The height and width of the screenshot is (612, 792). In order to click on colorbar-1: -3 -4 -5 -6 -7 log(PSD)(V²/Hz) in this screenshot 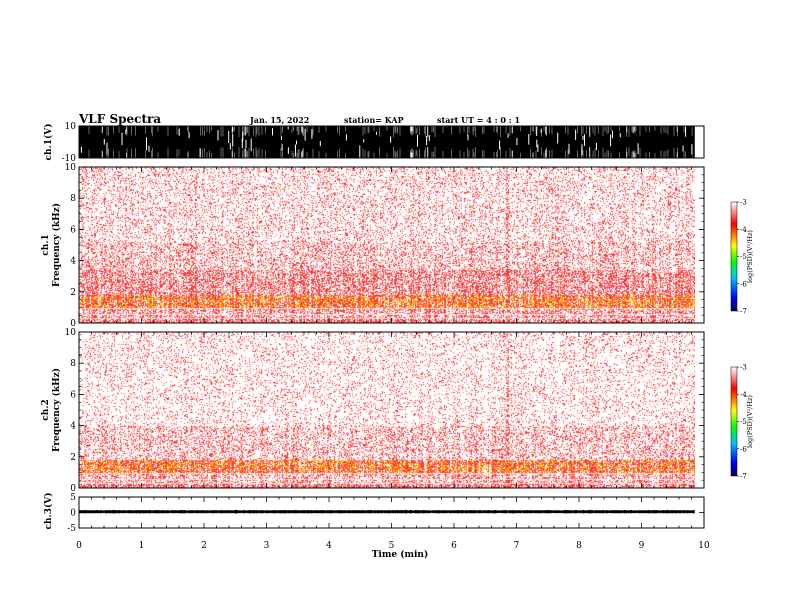, I will do `click(742, 257)`.